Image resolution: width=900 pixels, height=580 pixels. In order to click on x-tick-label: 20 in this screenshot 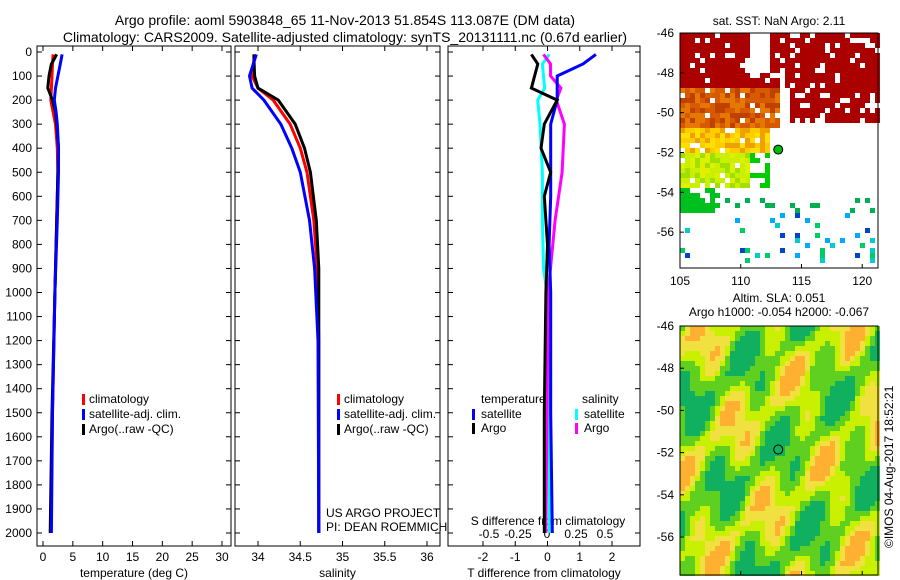, I will do `click(163, 557)`.